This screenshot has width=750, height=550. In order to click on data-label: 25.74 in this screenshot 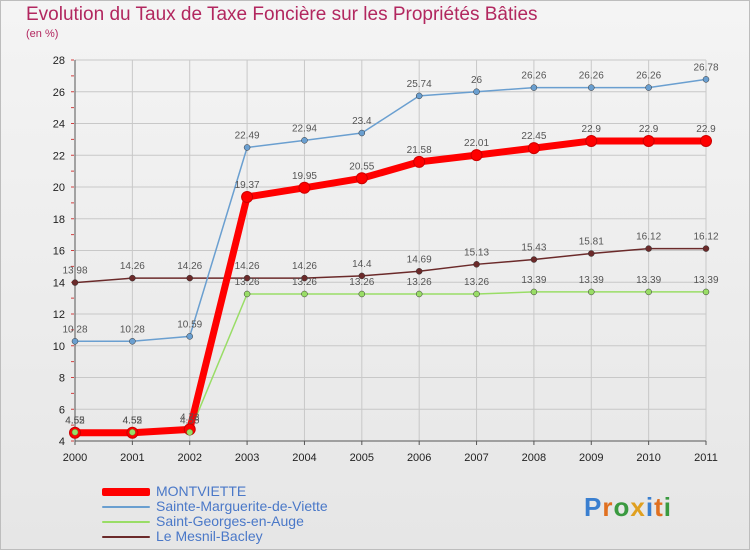, I will do `click(419, 84)`.